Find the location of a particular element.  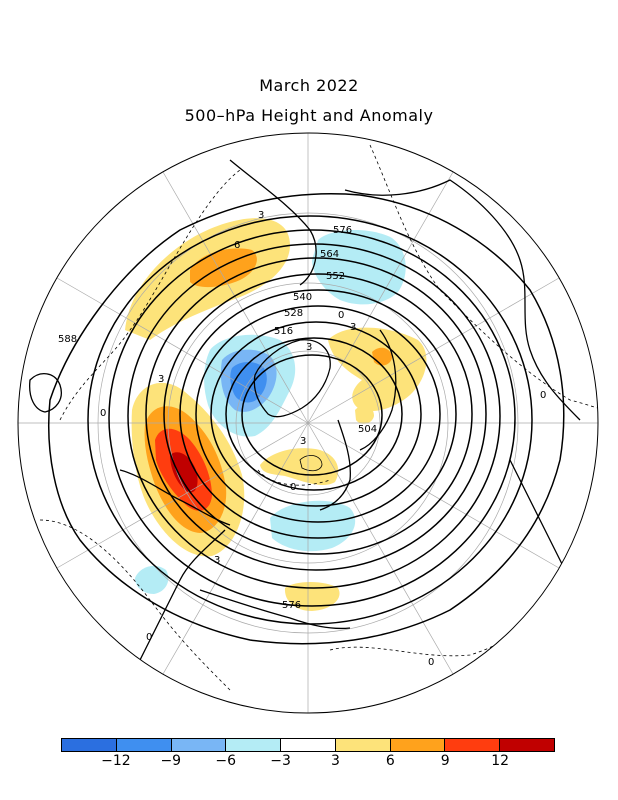

anomaly-positive-south is located at coordinates (312, 596).